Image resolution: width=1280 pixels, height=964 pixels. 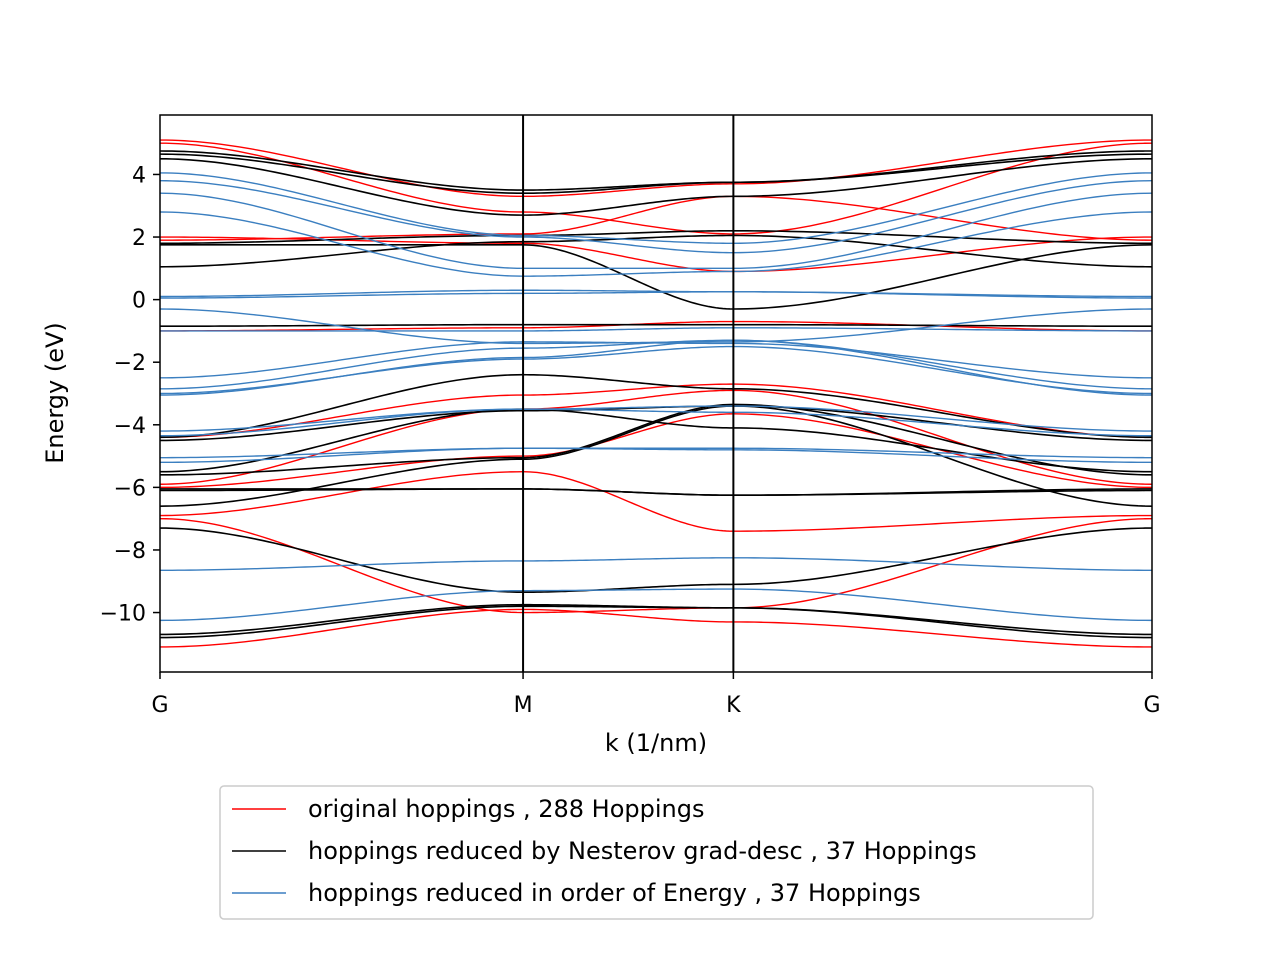 What do you see at coordinates (55, 393) in the screenshot?
I see `y-axis-label: Energy (eV)` at bounding box center [55, 393].